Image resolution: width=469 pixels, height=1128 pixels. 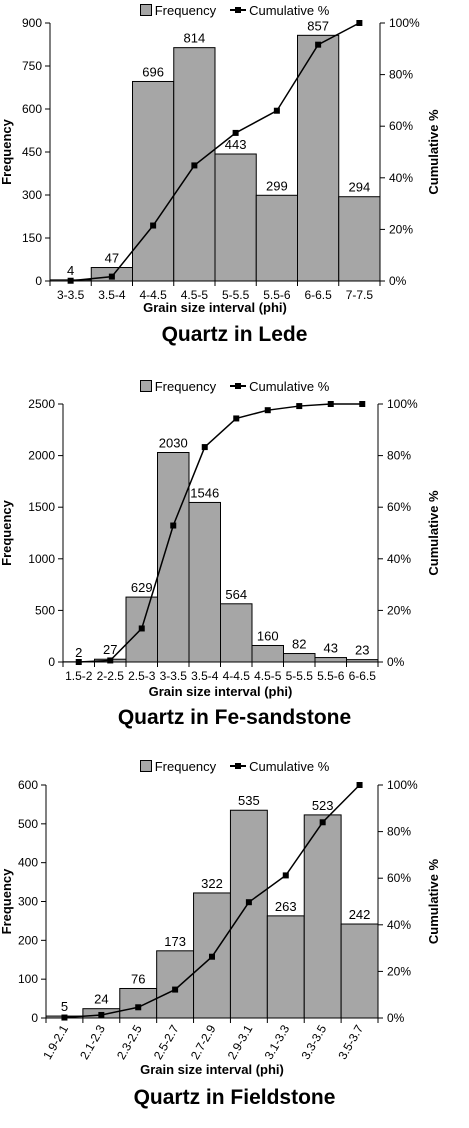 I want to click on bar-value-label: 696, so click(x=153, y=71).